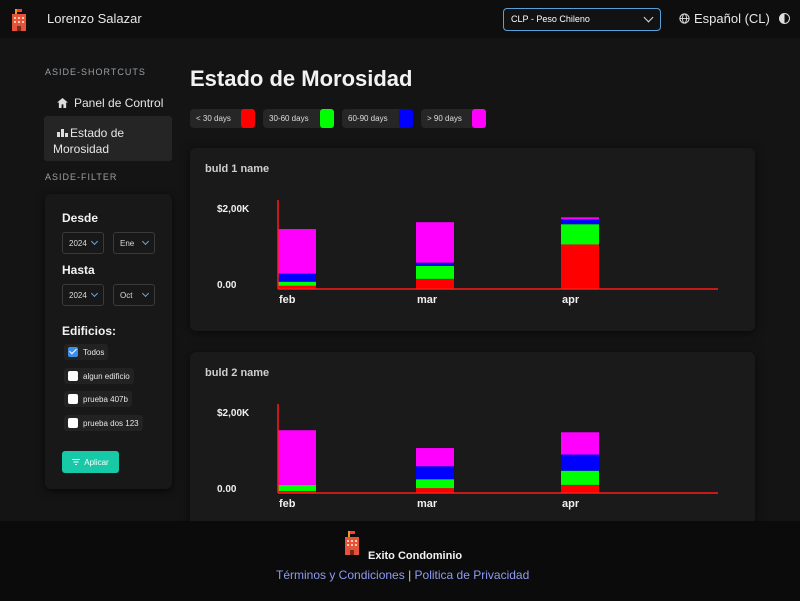 The image size is (800, 601). What do you see at coordinates (237, 373) in the screenshot?
I see `chart-title: buld 2 name` at bounding box center [237, 373].